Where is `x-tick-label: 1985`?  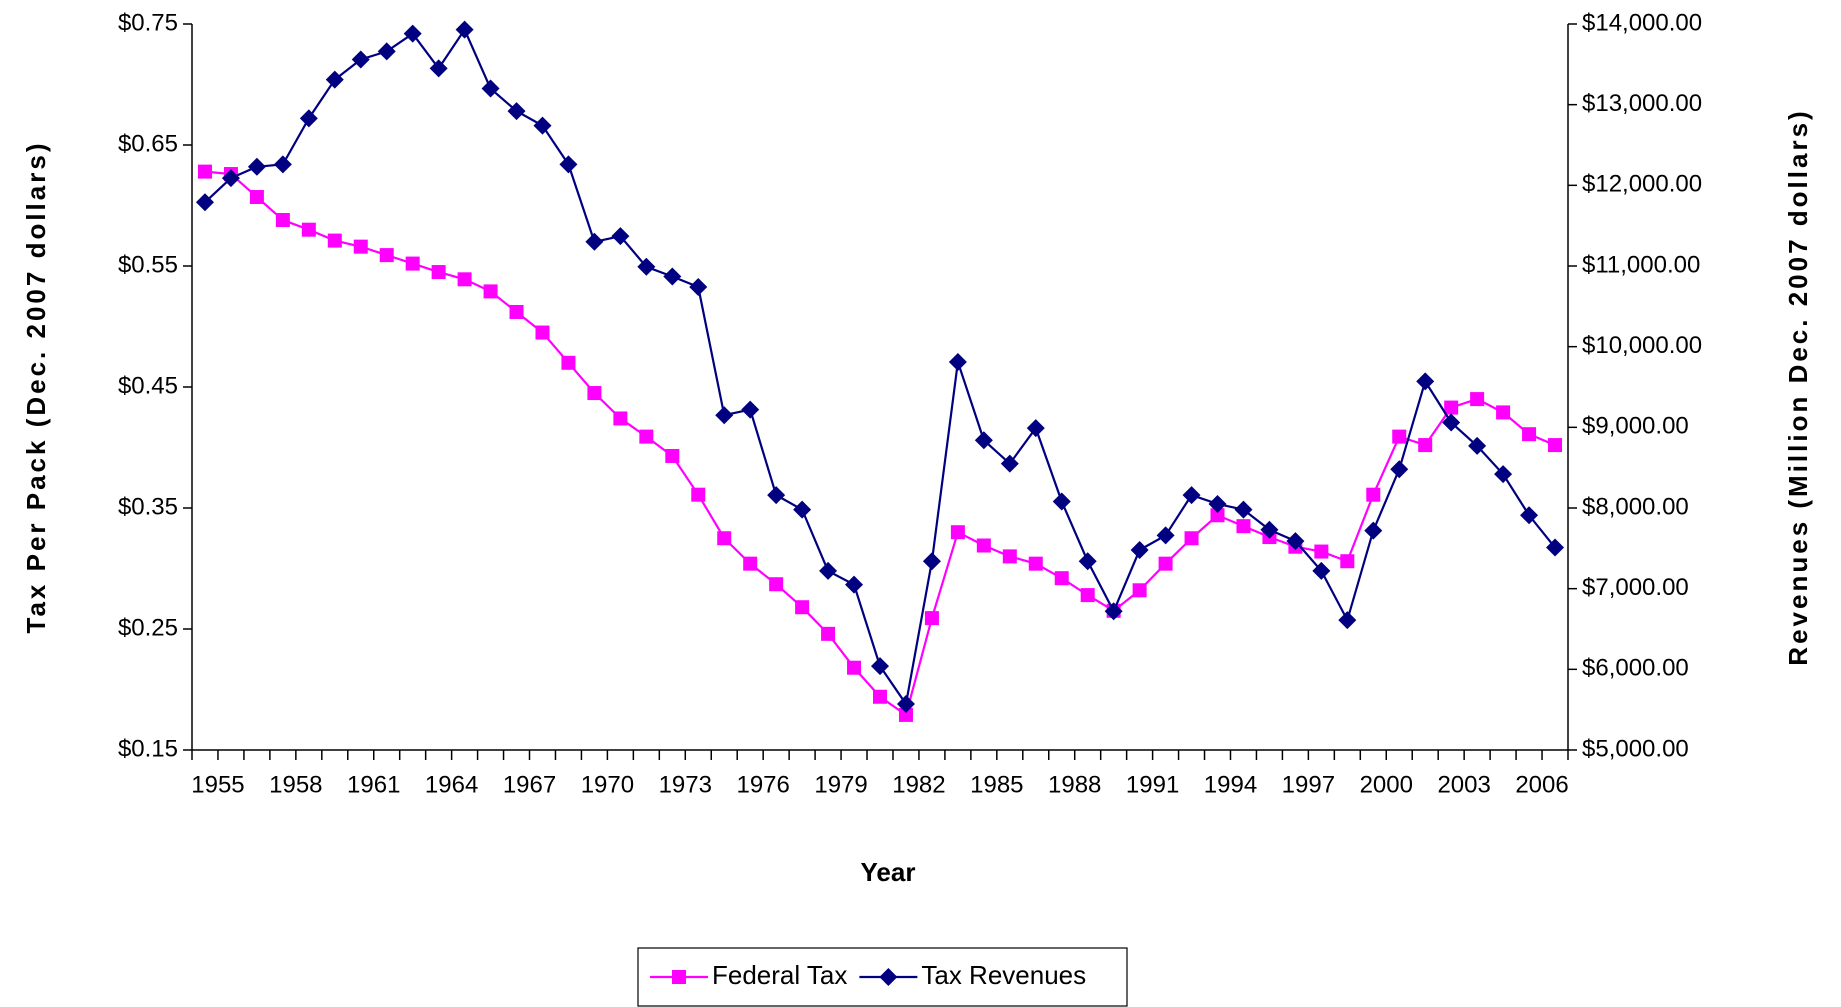
x-tick-label: 1985 is located at coordinates (996, 784).